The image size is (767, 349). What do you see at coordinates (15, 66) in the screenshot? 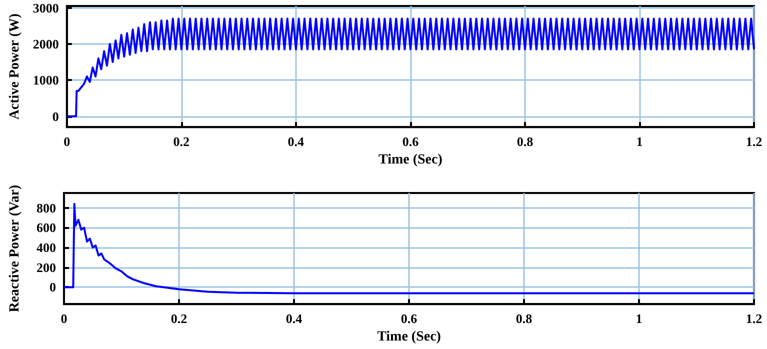
I see `y-axis-title: Active Power (W)` at bounding box center [15, 66].